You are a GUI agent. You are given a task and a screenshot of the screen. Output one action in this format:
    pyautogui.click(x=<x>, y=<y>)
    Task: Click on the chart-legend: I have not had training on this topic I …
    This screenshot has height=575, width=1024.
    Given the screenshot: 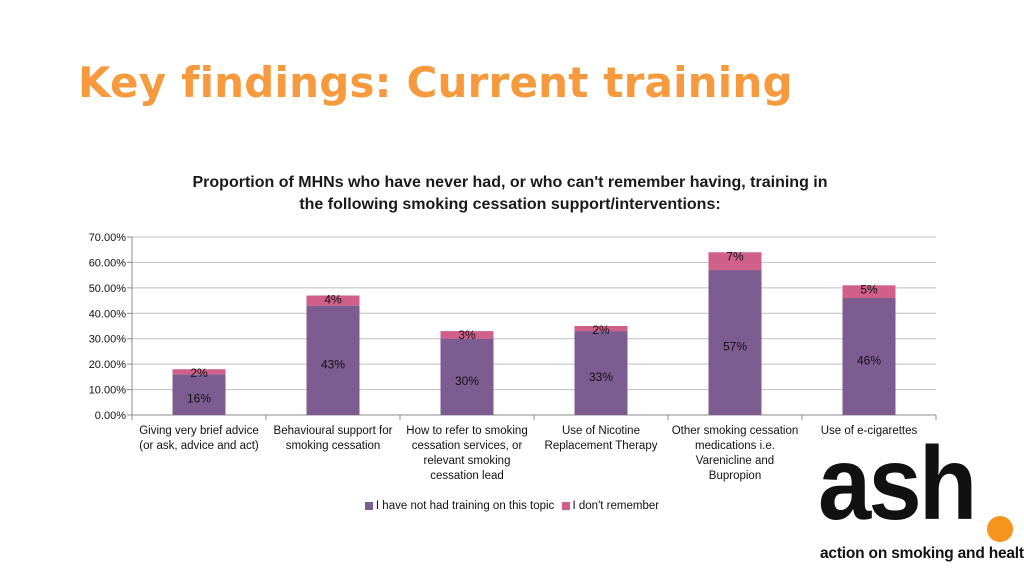 What is the action you would take?
    pyautogui.click(x=512, y=506)
    